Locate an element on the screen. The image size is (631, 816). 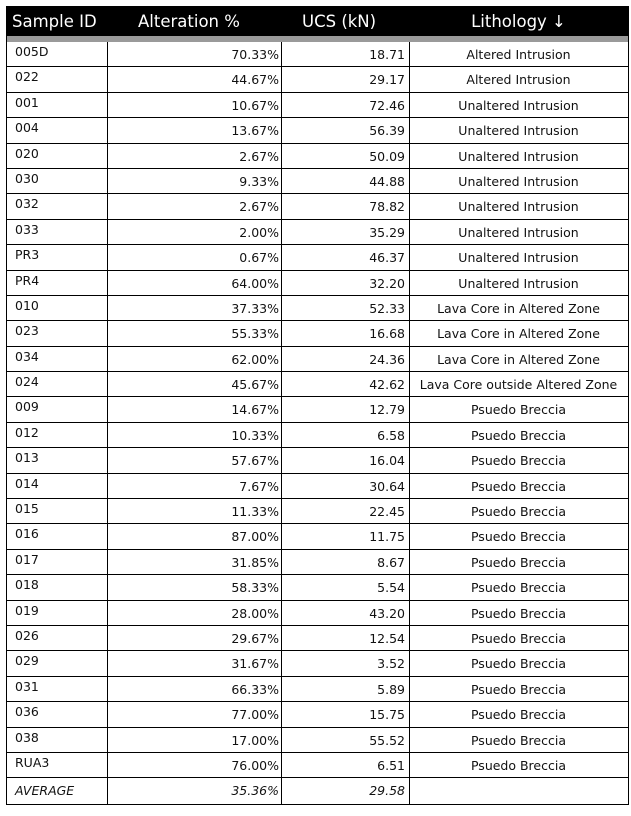
sample-id-cell: RUA3 is located at coordinates (57, 765).